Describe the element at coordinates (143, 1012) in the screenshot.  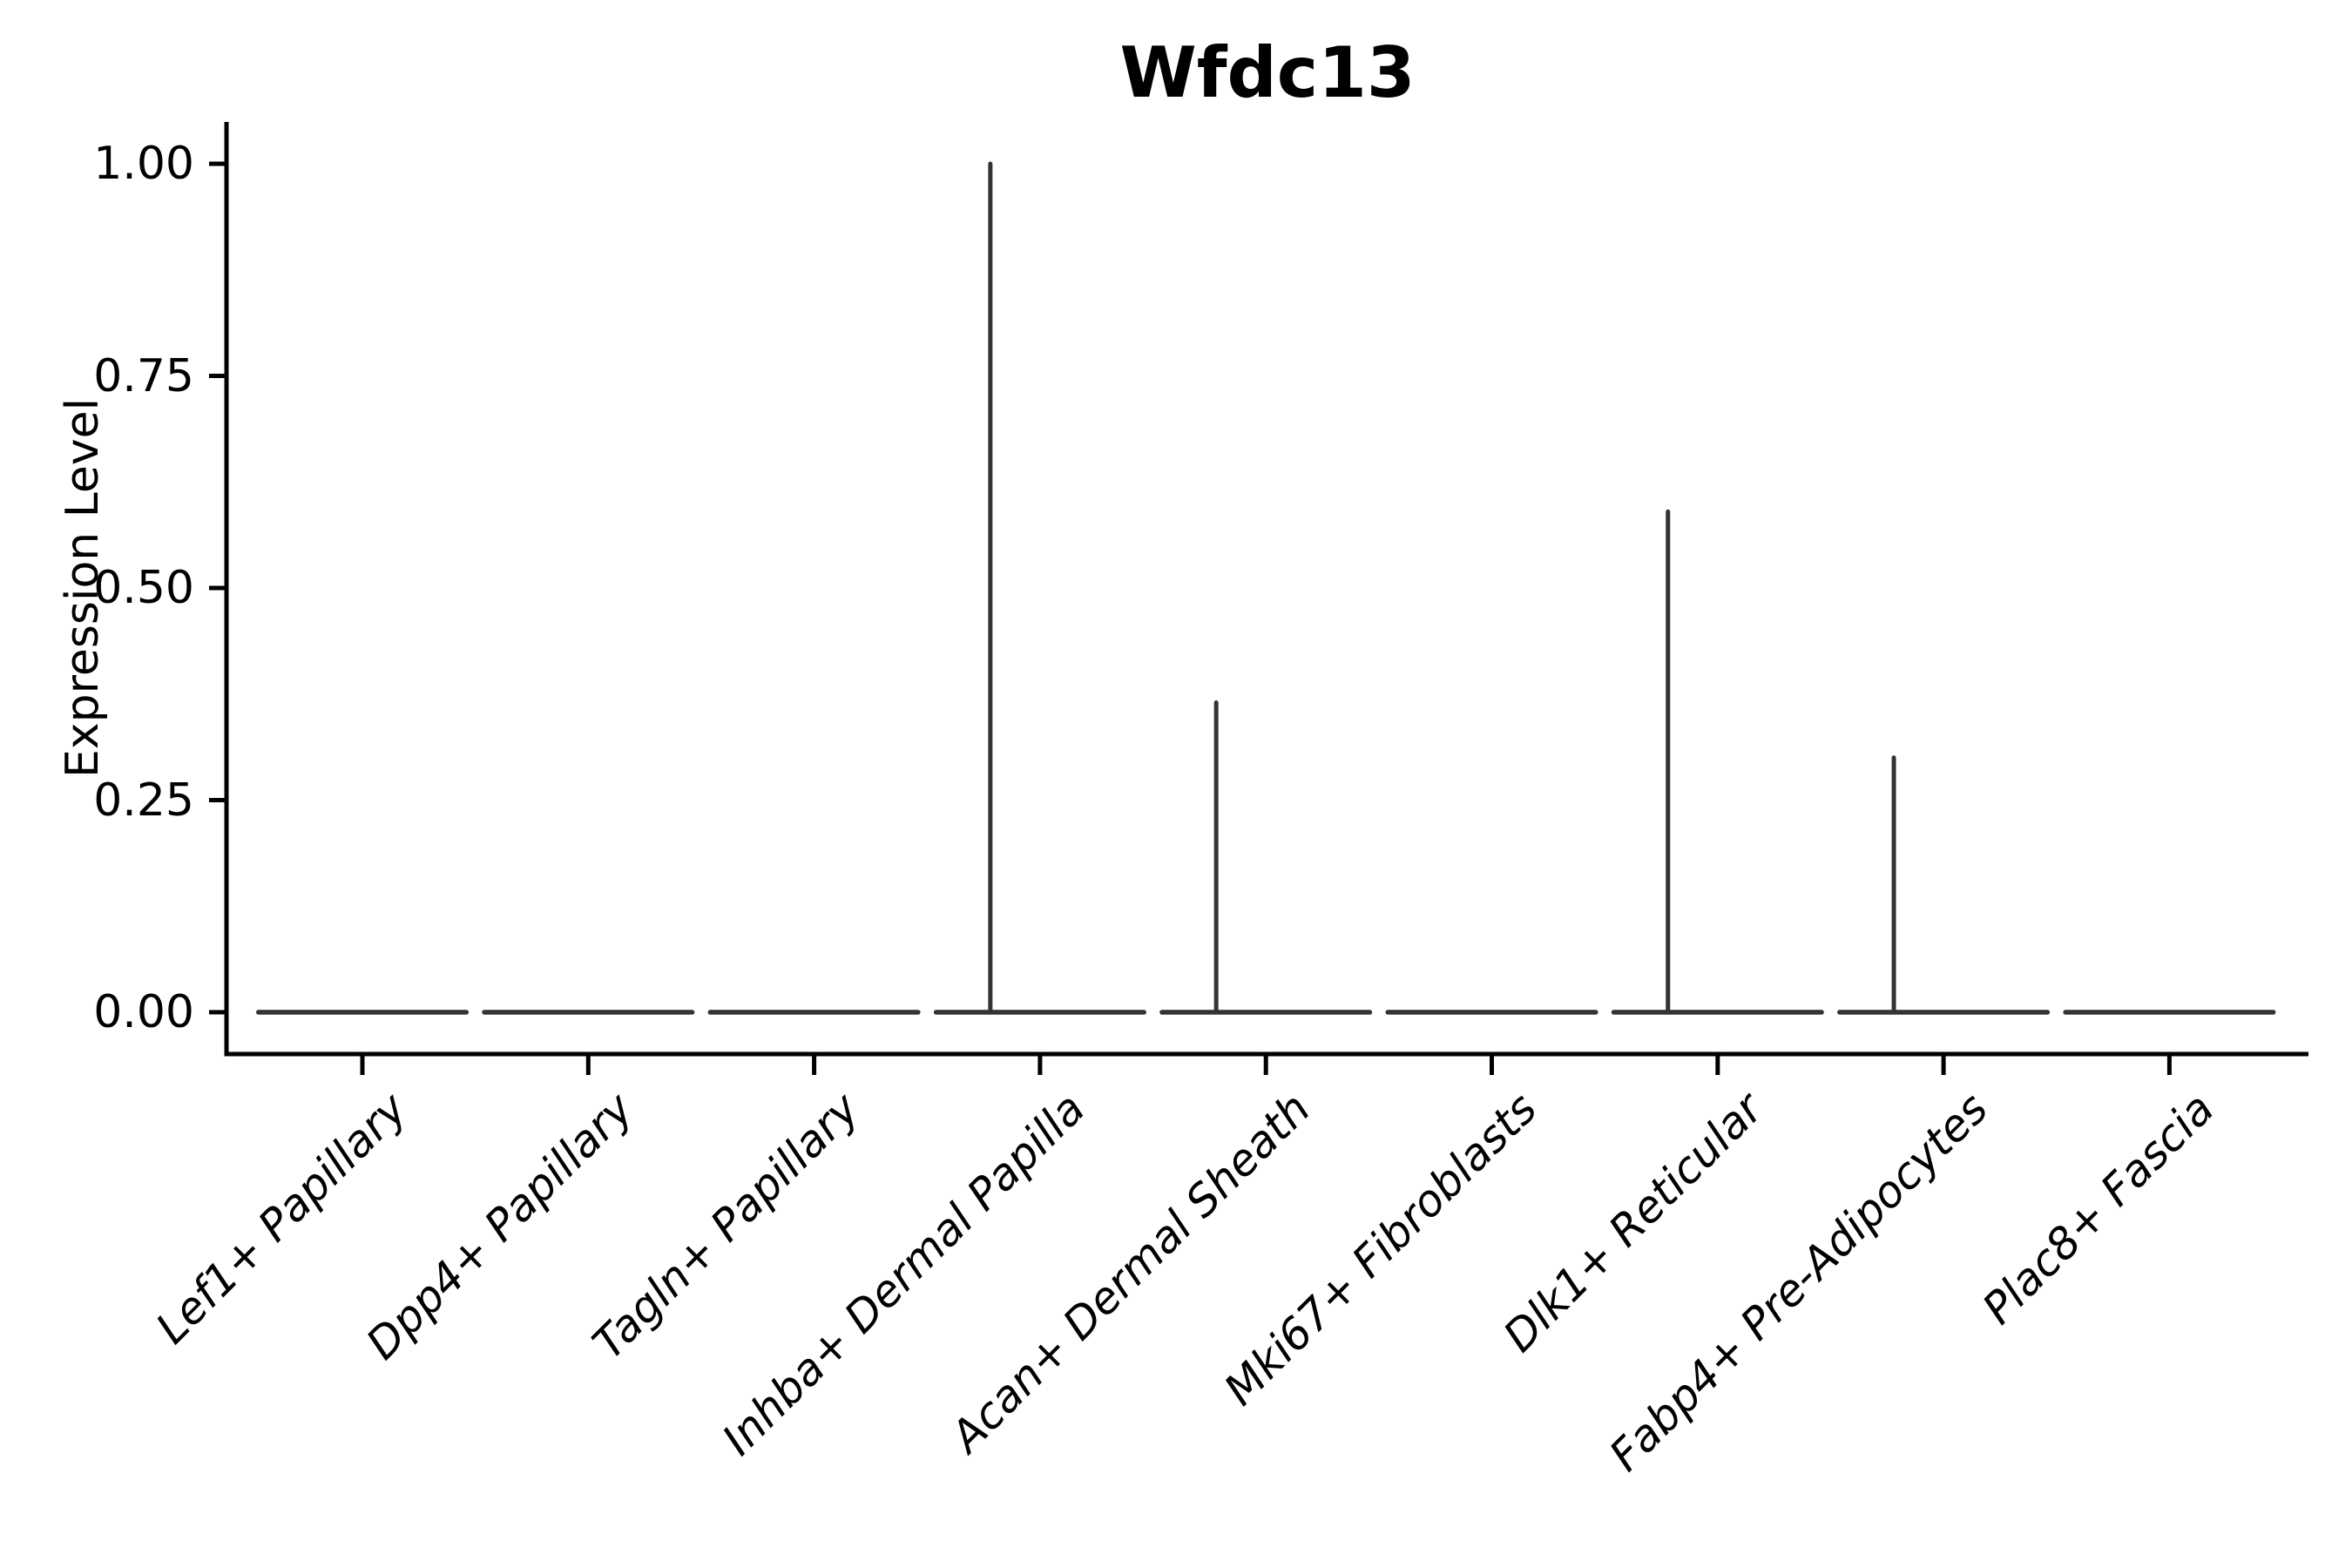
I see `y-tick-label: 0.00` at that location.